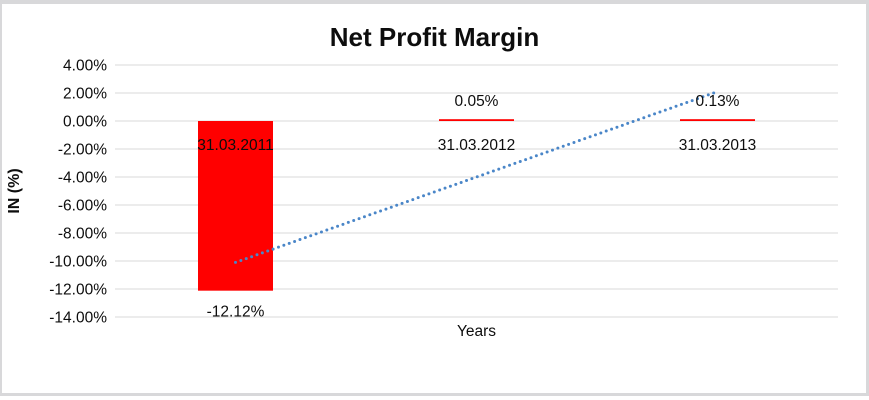 The height and width of the screenshot is (400, 869). I want to click on category-label: 31.03.2011, so click(235, 145).